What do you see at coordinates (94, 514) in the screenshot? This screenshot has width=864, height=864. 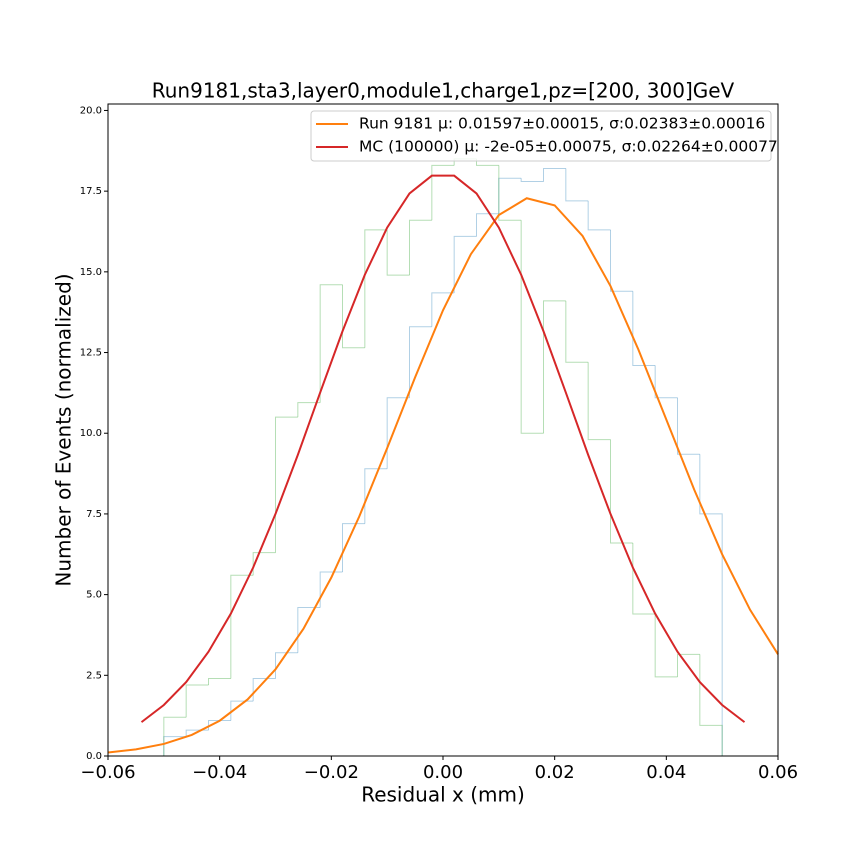 I see `y-tick-label: 7.5` at bounding box center [94, 514].